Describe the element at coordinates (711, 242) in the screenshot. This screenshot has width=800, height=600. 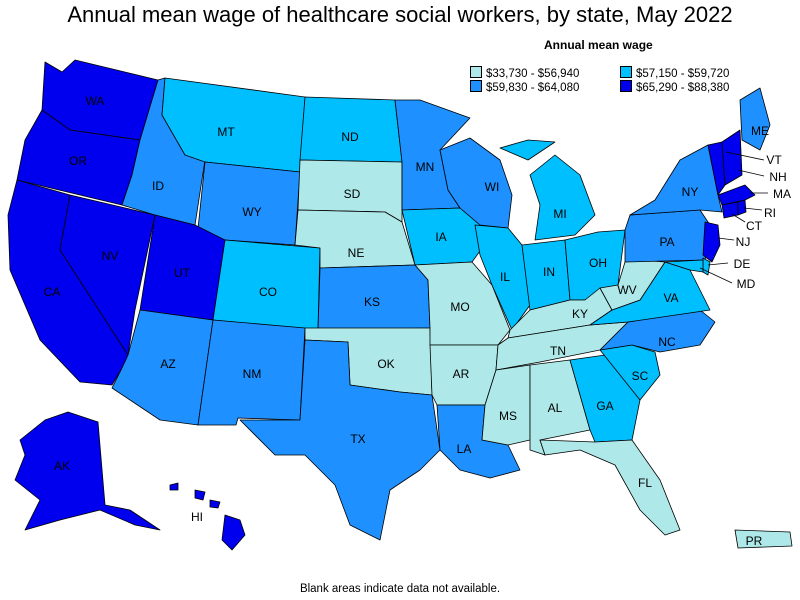
I see `state-nj` at that location.